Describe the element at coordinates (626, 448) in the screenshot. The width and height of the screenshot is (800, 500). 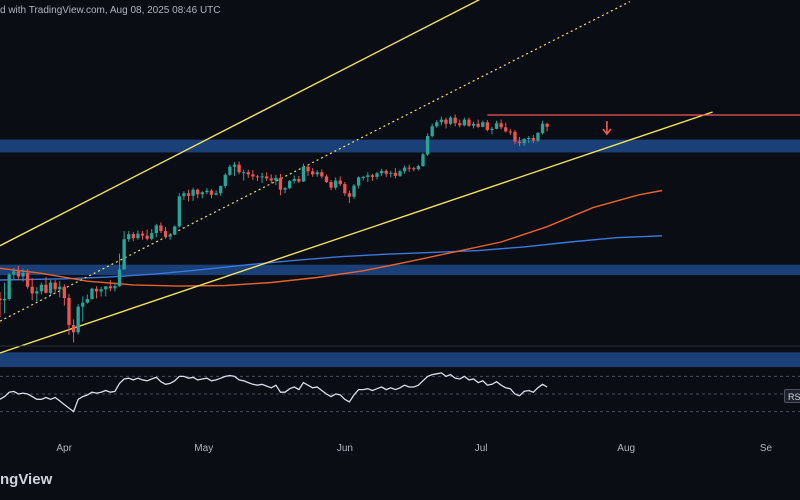
I see `x-tick-label: Aug` at that location.